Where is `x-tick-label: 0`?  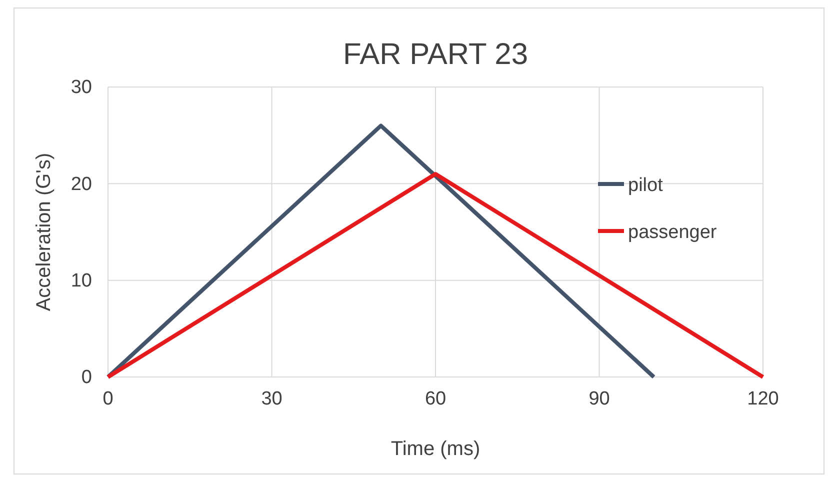
x-tick-label: 0 is located at coordinates (108, 399).